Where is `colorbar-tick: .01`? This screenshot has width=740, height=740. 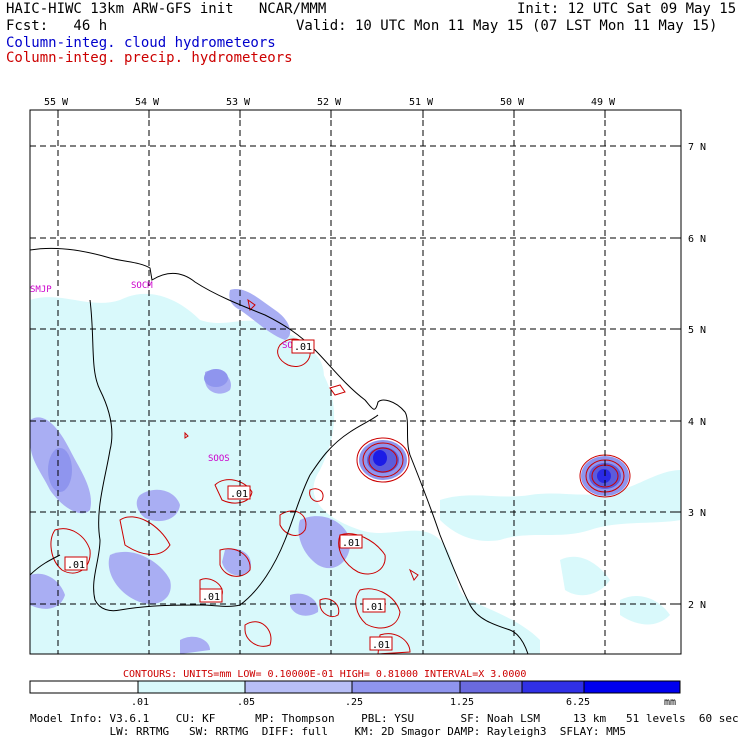 colorbar-tick: .01 is located at coordinates (140, 702).